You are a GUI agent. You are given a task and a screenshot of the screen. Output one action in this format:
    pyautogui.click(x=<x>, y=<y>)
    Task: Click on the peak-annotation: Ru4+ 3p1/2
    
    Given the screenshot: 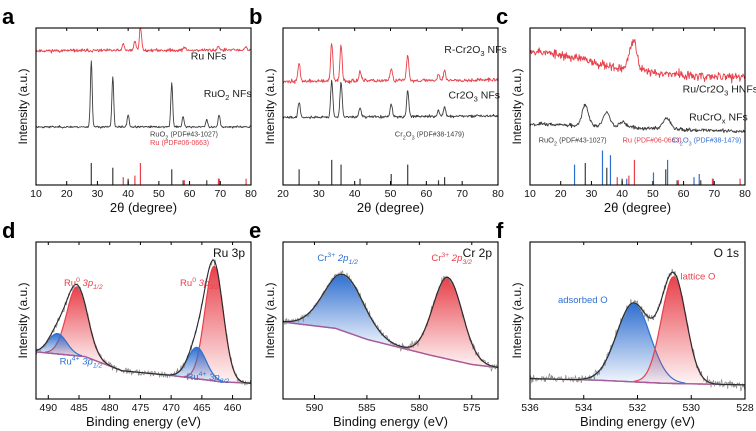 What is the action you would take?
    pyautogui.click(x=81, y=362)
    